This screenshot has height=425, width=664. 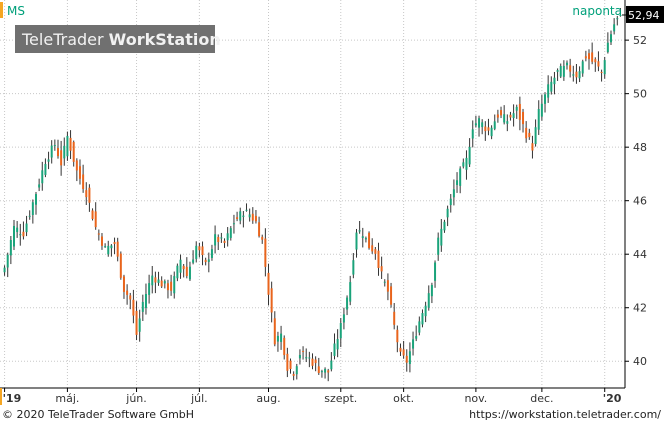 I want to click on x-tick-label: '20, so click(x=612, y=398).